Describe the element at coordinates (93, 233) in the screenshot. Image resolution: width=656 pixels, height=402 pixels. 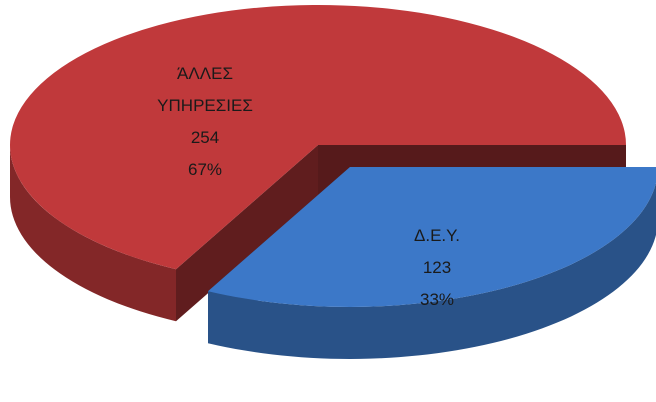
I see `slice-side` at that location.